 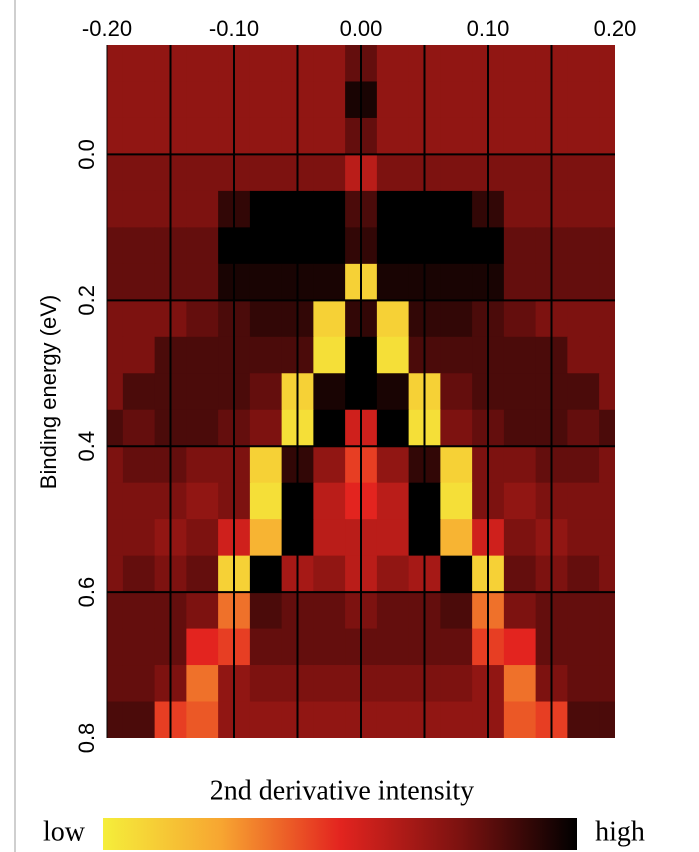 What do you see at coordinates (86, 446) in the screenshot?
I see `y-tick-label: 0.4` at bounding box center [86, 446].